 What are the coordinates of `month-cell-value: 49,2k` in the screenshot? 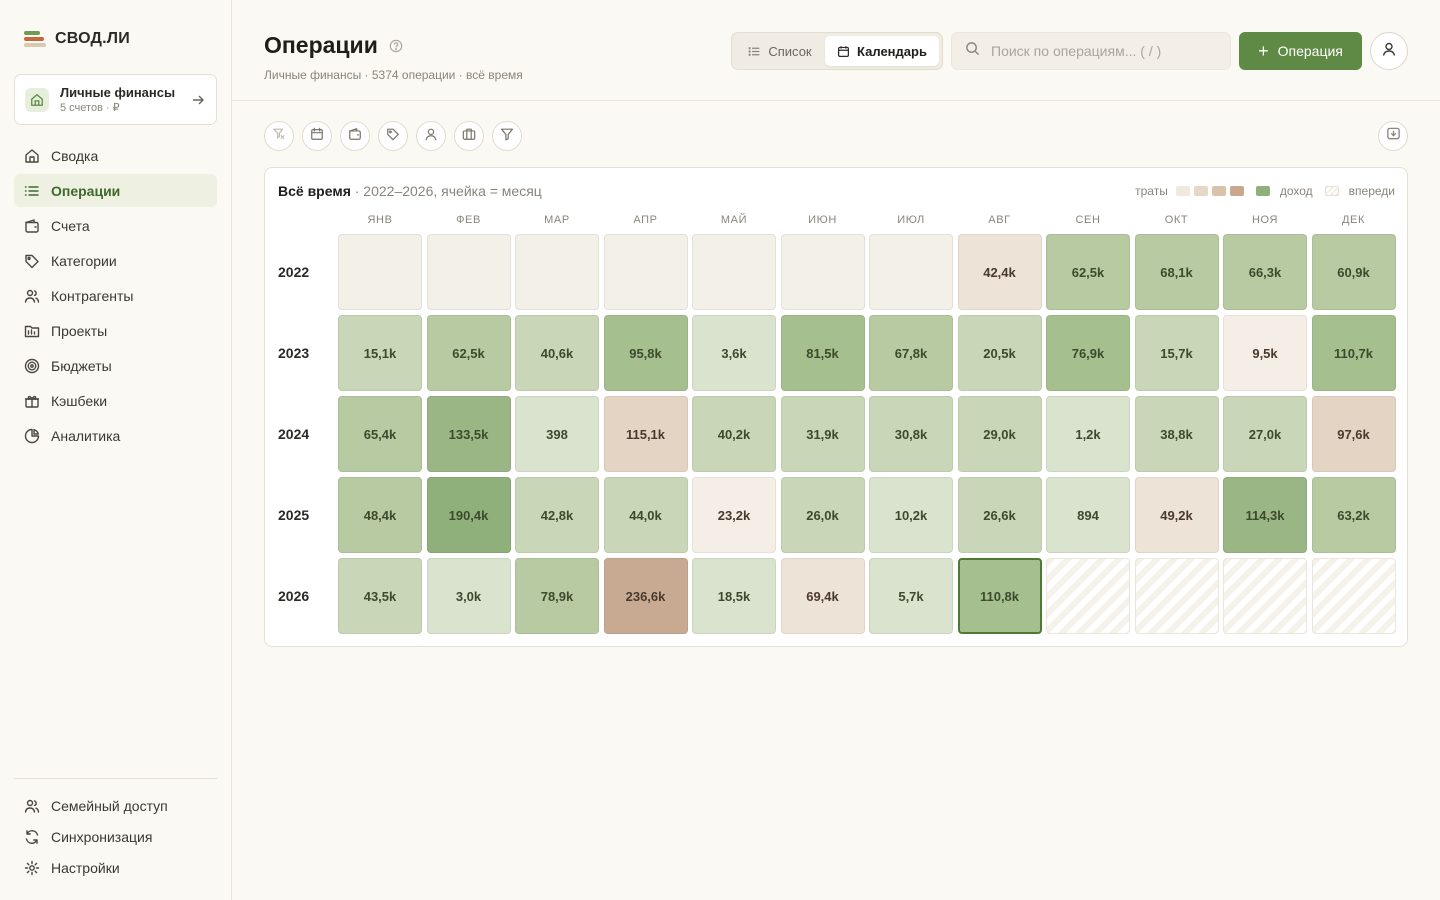 It's located at (1176, 515).